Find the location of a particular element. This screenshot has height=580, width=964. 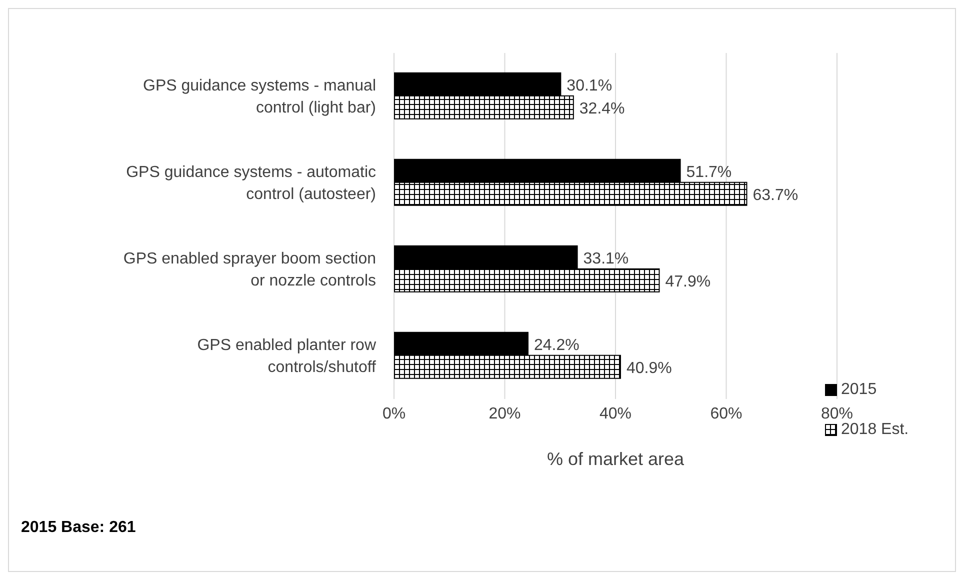

data-label: 40.9% is located at coordinates (649, 368).